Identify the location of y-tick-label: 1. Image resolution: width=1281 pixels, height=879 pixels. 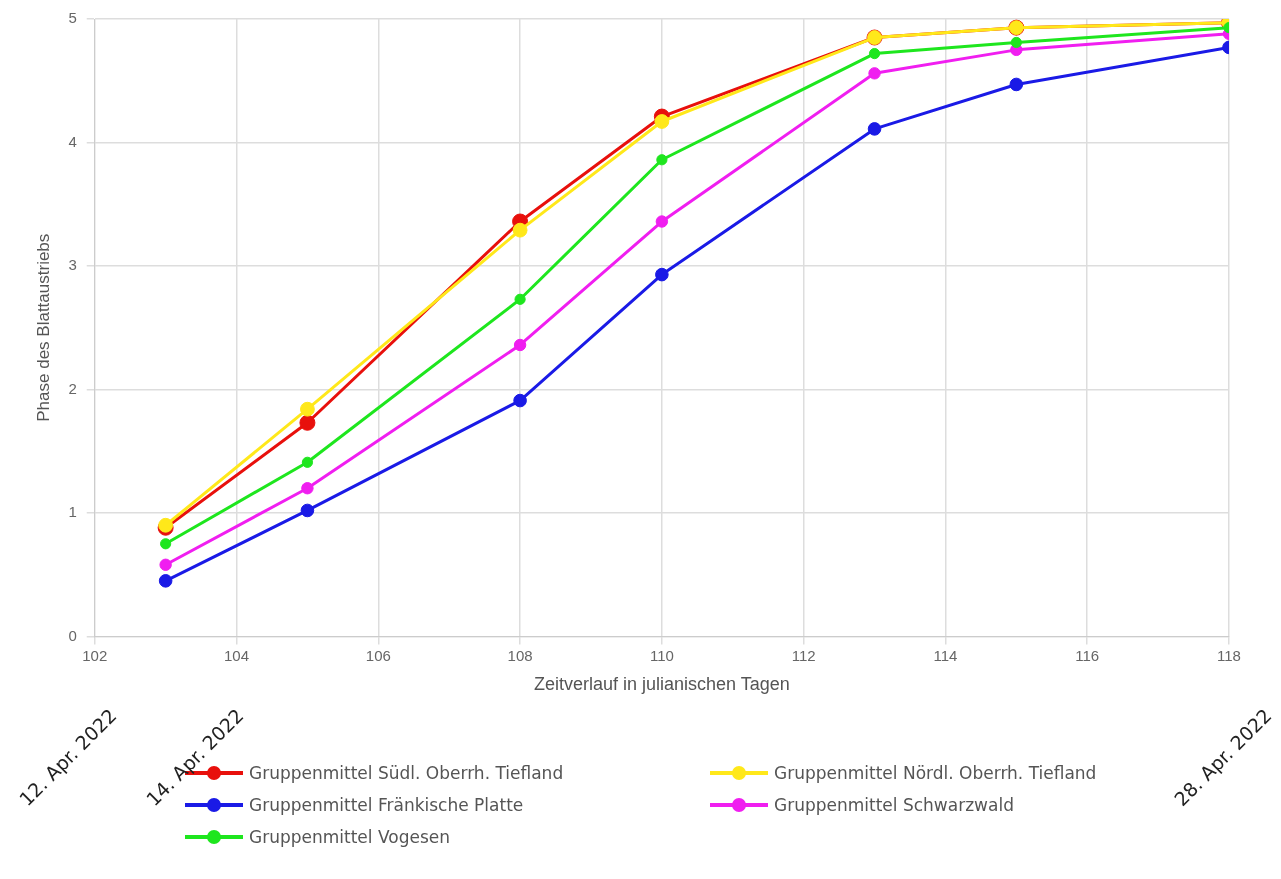
(72, 512).